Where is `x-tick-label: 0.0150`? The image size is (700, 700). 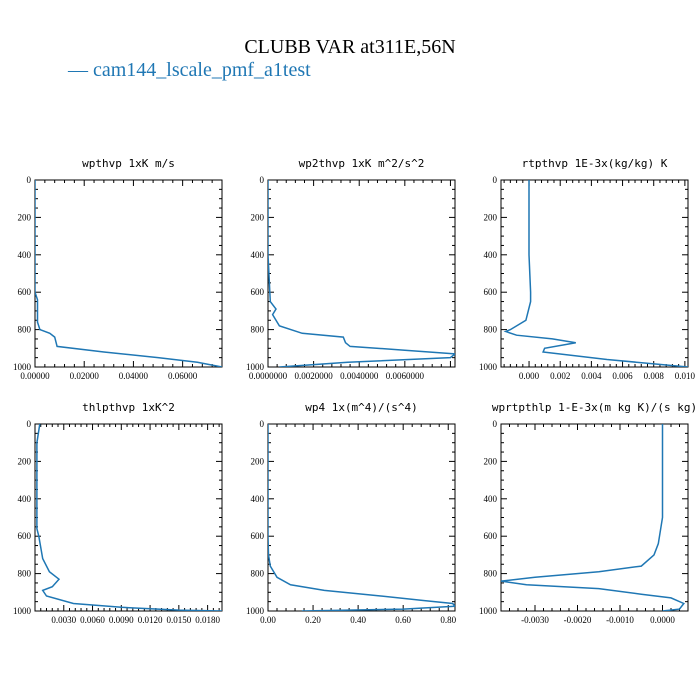
x-tick-label: 0.0150 is located at coordinates (178, 620).